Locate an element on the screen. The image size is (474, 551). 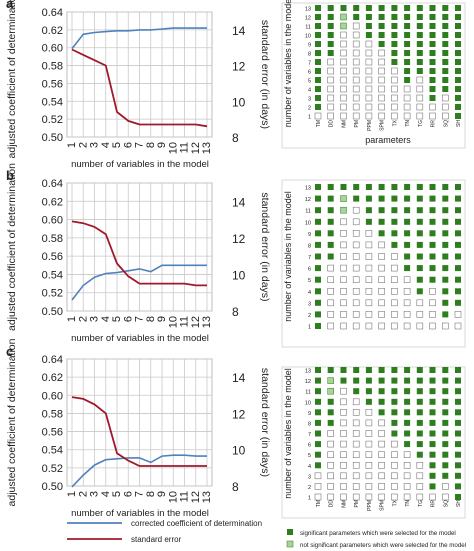
y2-tick-label: 12 is located at coordinates (239, 239).